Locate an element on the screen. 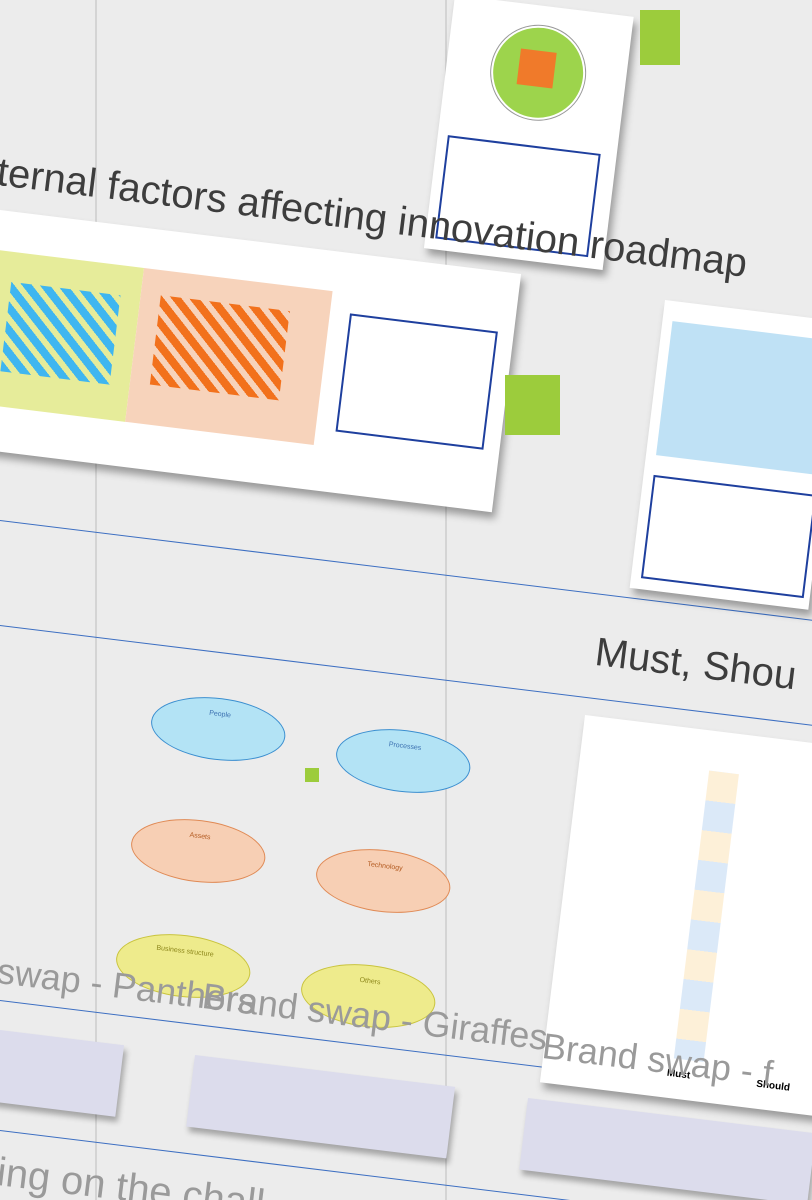 The height and width of the screenshot is (1200, 812). lens: Processes is located at coordinates (403, 761).